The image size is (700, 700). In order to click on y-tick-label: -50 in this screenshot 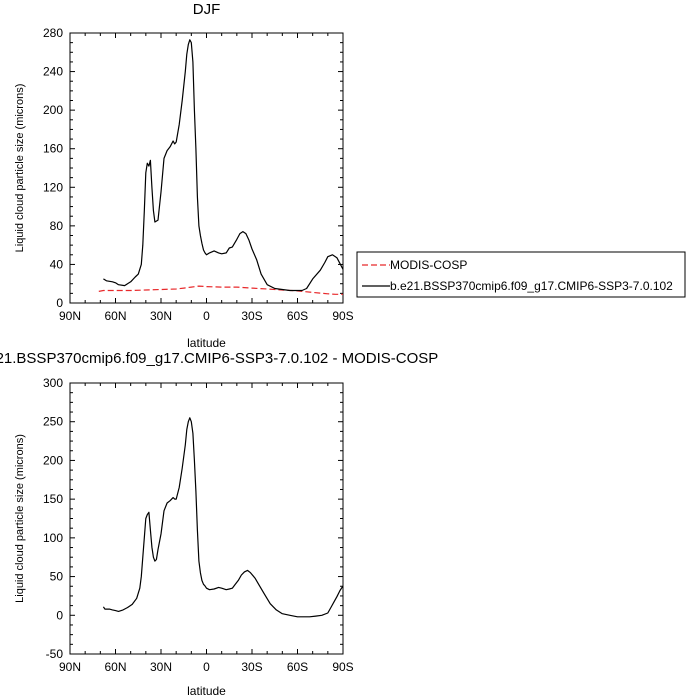, I will do `click(55, 654)`.